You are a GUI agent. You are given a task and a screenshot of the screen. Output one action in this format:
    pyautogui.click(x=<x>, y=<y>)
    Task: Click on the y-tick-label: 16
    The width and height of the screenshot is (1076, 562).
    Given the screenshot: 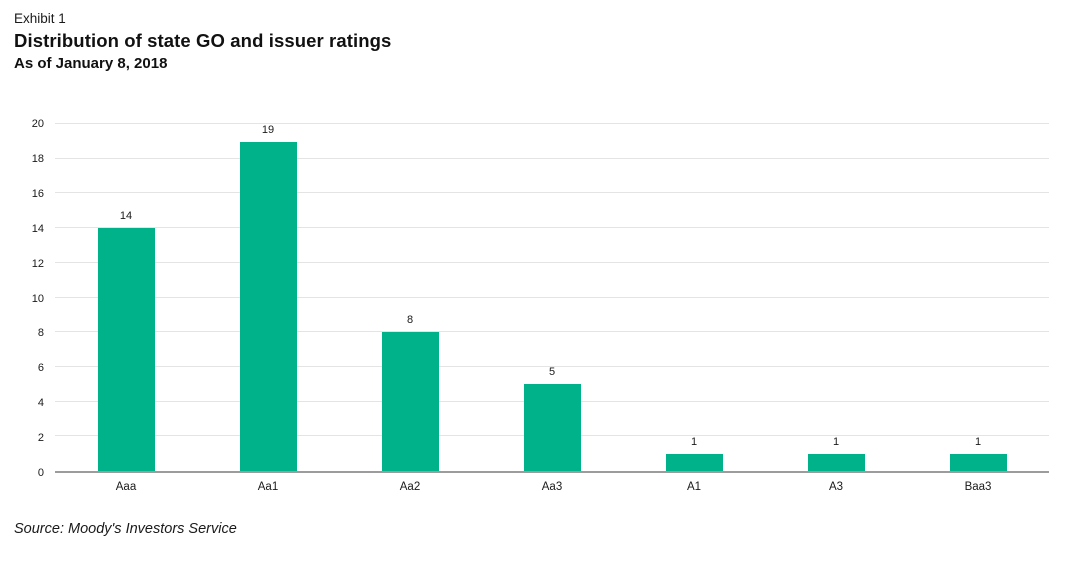 What is the action you would take?
    pyautogui.click(x=37, y=193)
    